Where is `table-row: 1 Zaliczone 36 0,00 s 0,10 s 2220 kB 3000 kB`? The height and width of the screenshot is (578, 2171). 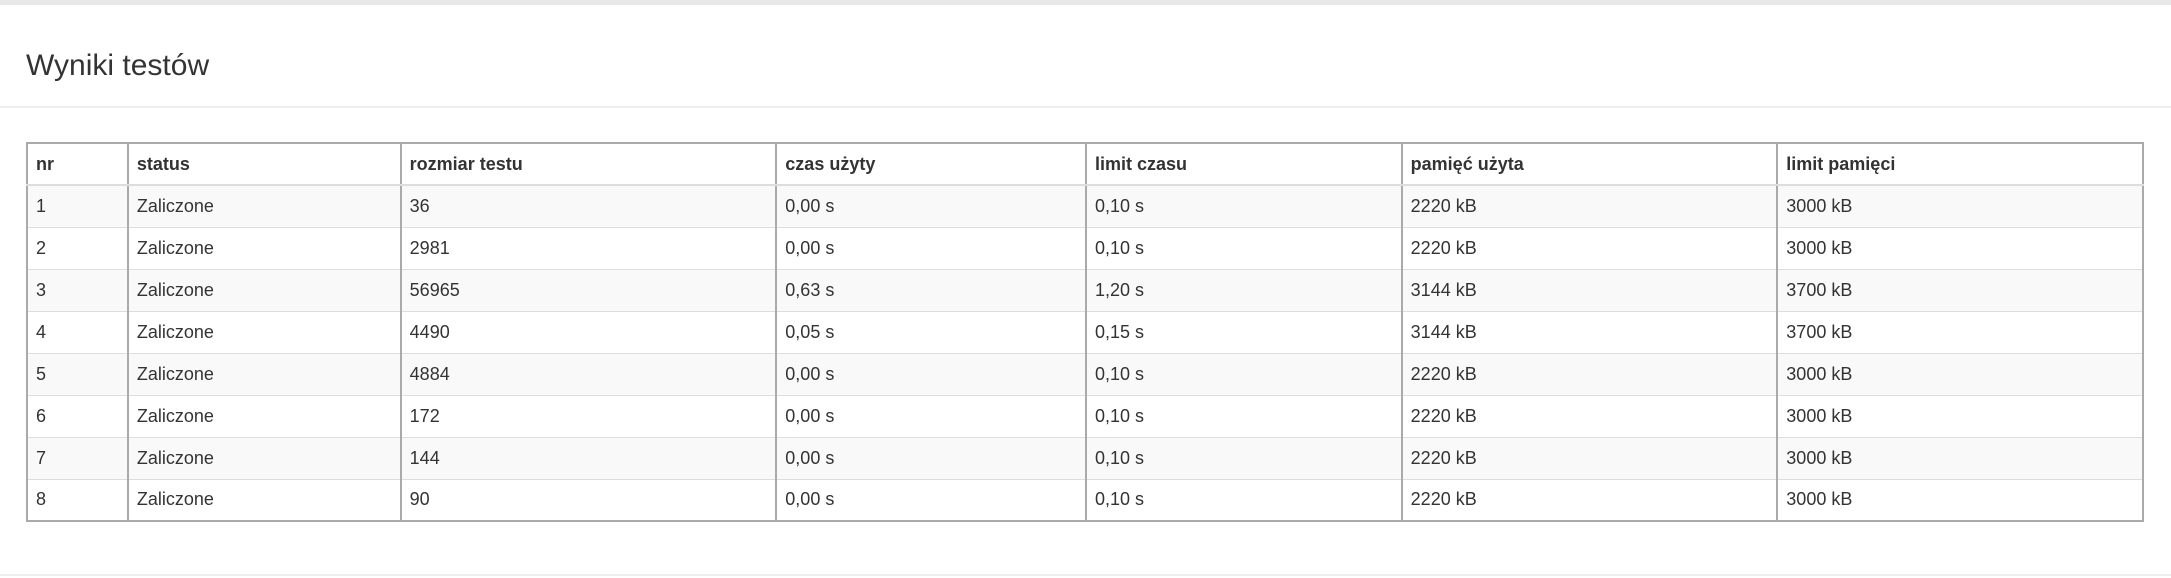 table-row: 1 Zaliczone 36 0,00 s 0,10 s 2220 kB 3000 kB is located at coordinates (1085, 206).